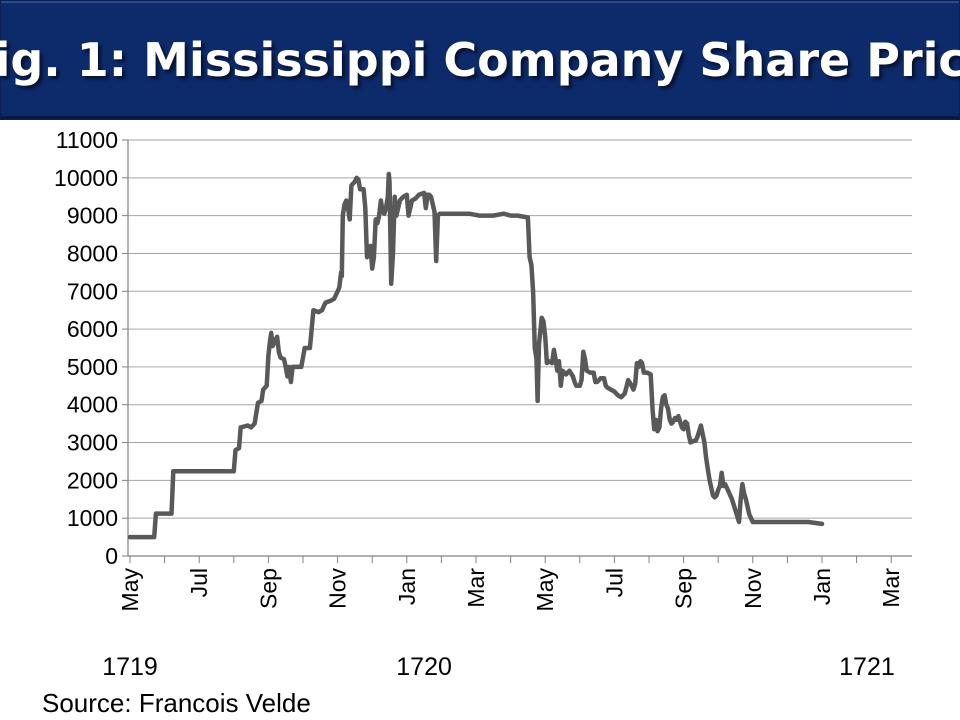  Describe the element at coordinates (86, 178) in the screenshot. I see `y-tick-label: 10000` at that location.